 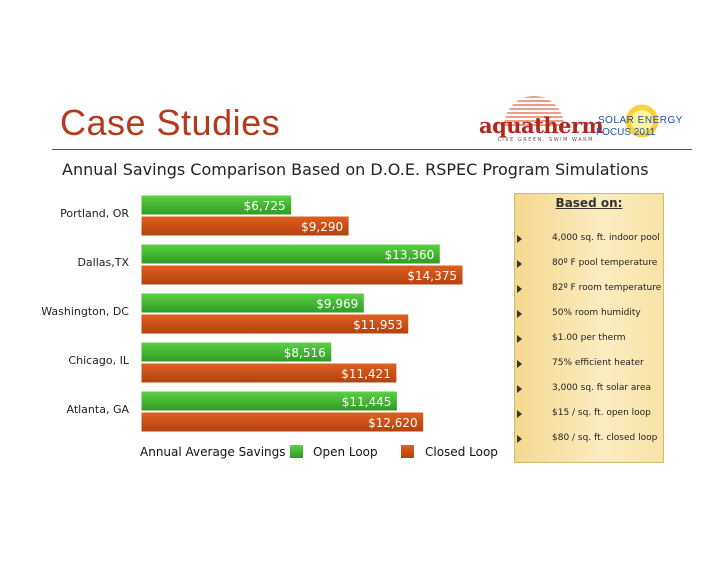 I want to click on category-label-washington-dc: Washington, DC, so click(x=85, y=311).